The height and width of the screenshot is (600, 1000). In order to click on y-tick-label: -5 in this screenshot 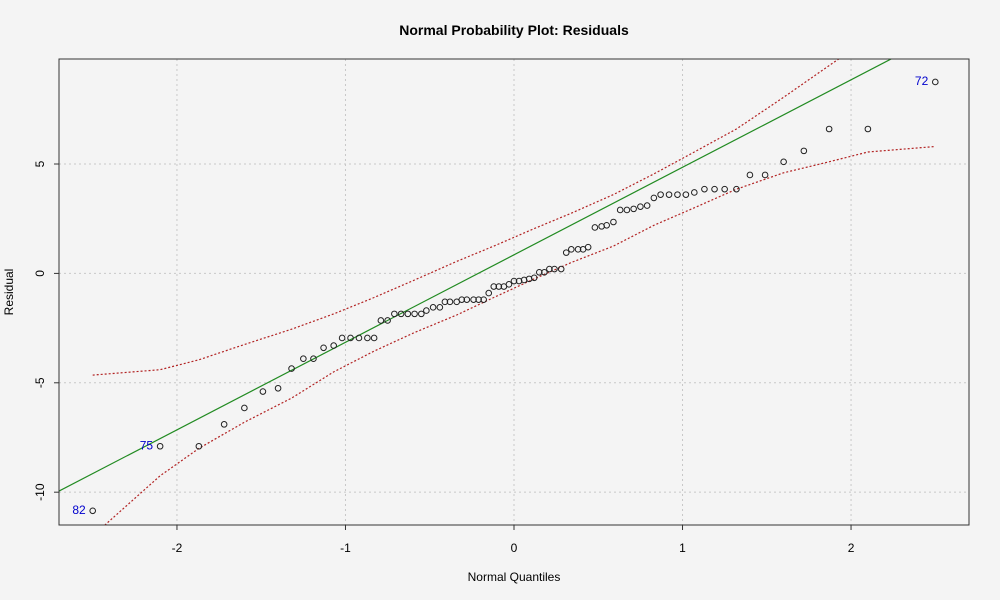, I will do `click(40, 382)`.